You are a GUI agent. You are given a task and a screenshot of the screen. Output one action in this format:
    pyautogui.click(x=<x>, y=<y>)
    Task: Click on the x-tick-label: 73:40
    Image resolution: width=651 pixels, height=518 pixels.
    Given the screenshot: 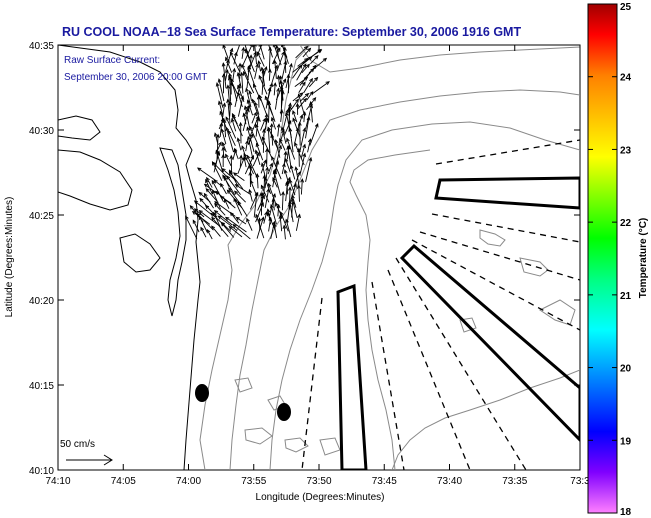 What is the action you would take?
    pyautogui.click(x=449, y=481)
    